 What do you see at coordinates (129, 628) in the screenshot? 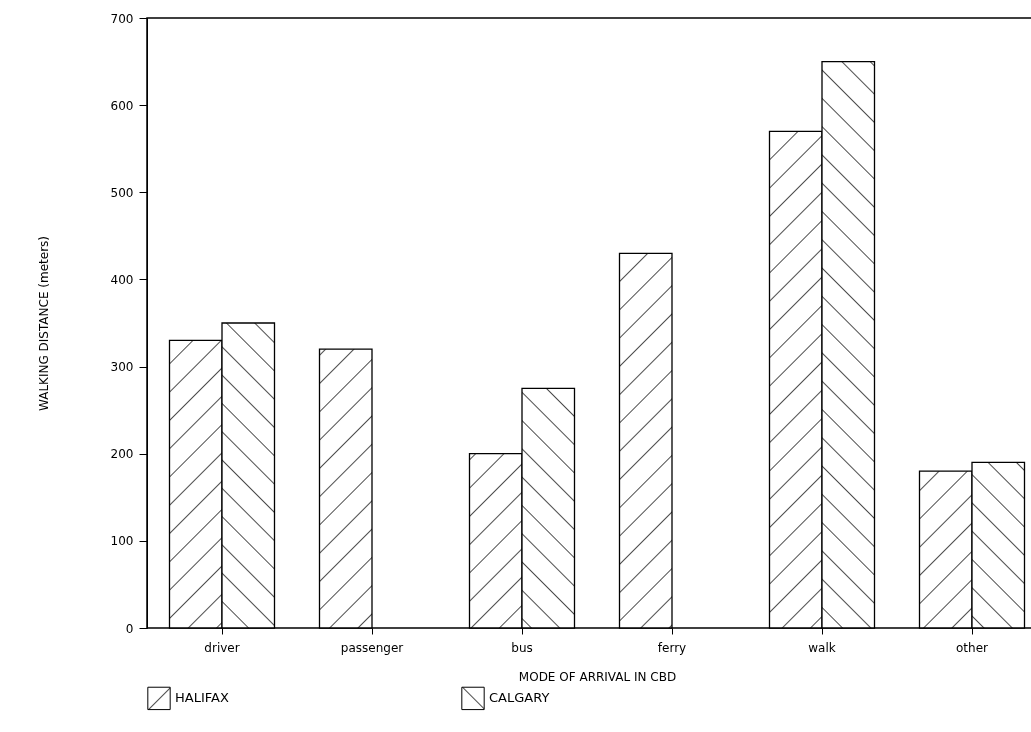
I see `y-tick-label: 0` at bounding box center [129, 628].